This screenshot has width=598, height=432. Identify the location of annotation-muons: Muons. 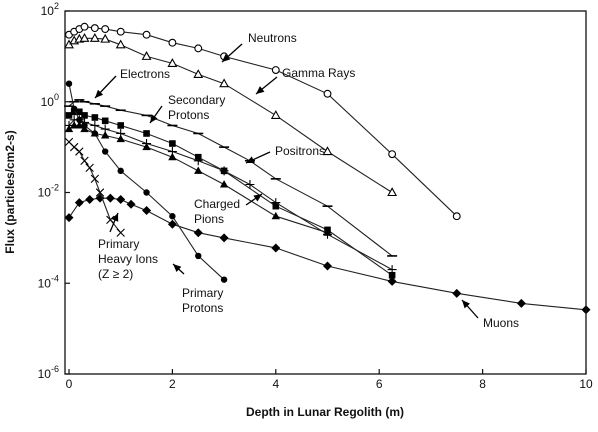
(490, 314).